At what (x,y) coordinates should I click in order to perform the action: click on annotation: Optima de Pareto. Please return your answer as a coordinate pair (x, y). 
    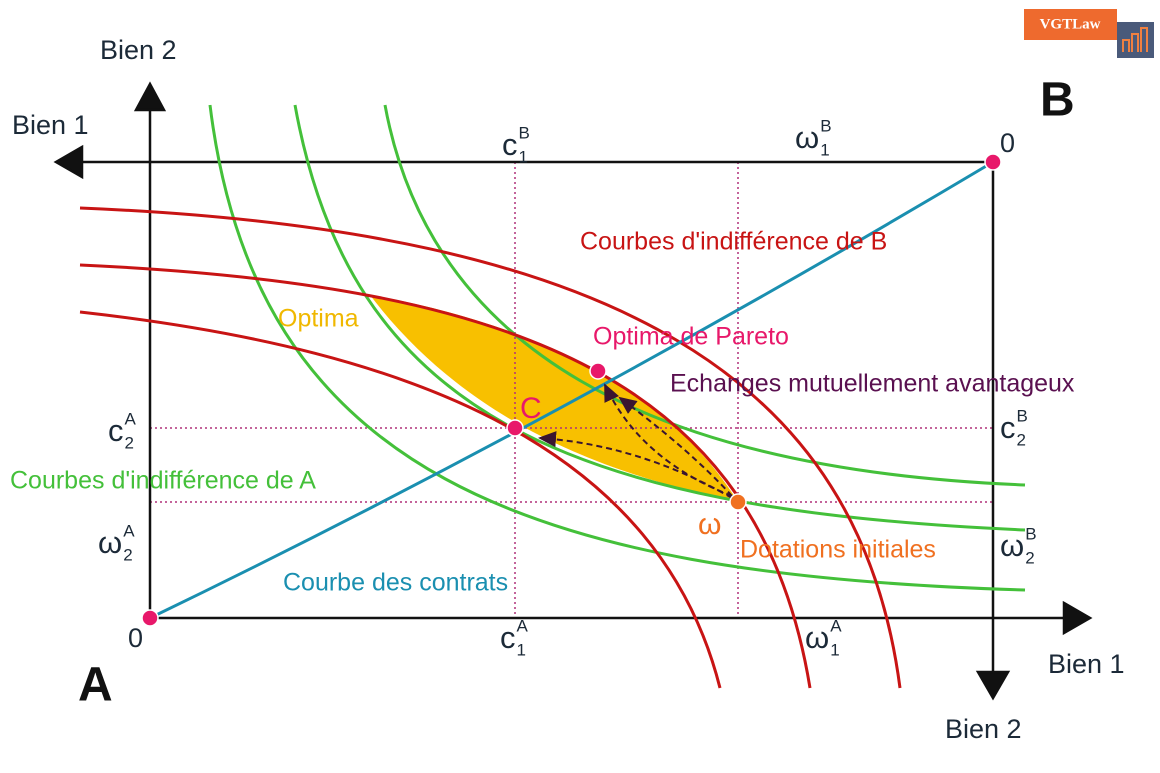
    Looking at the image, I should click on (691, 337).